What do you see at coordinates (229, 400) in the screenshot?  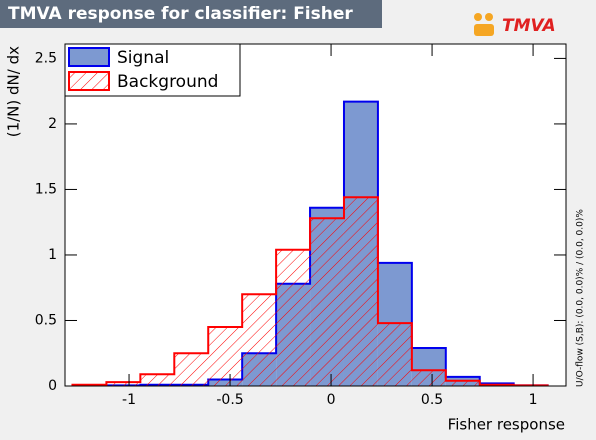 I see `x-tick-label: -0.5` at bounding box center [229, 400].